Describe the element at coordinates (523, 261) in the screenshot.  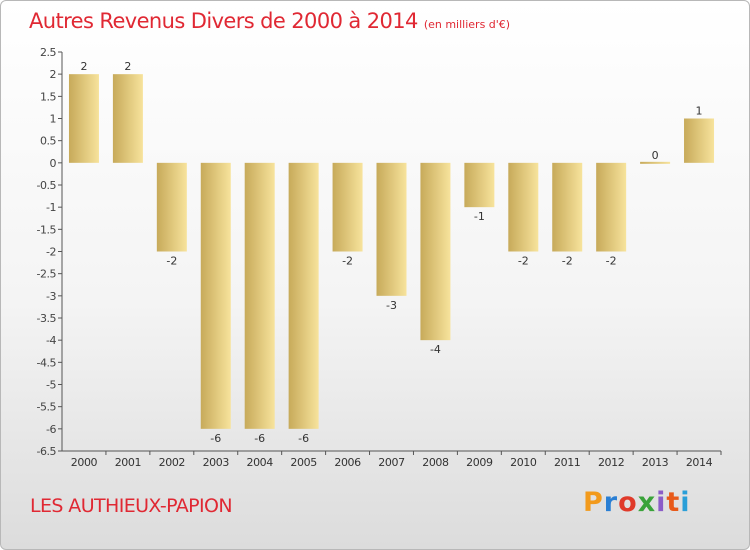
I see `value-label-2010: -2` at that location.